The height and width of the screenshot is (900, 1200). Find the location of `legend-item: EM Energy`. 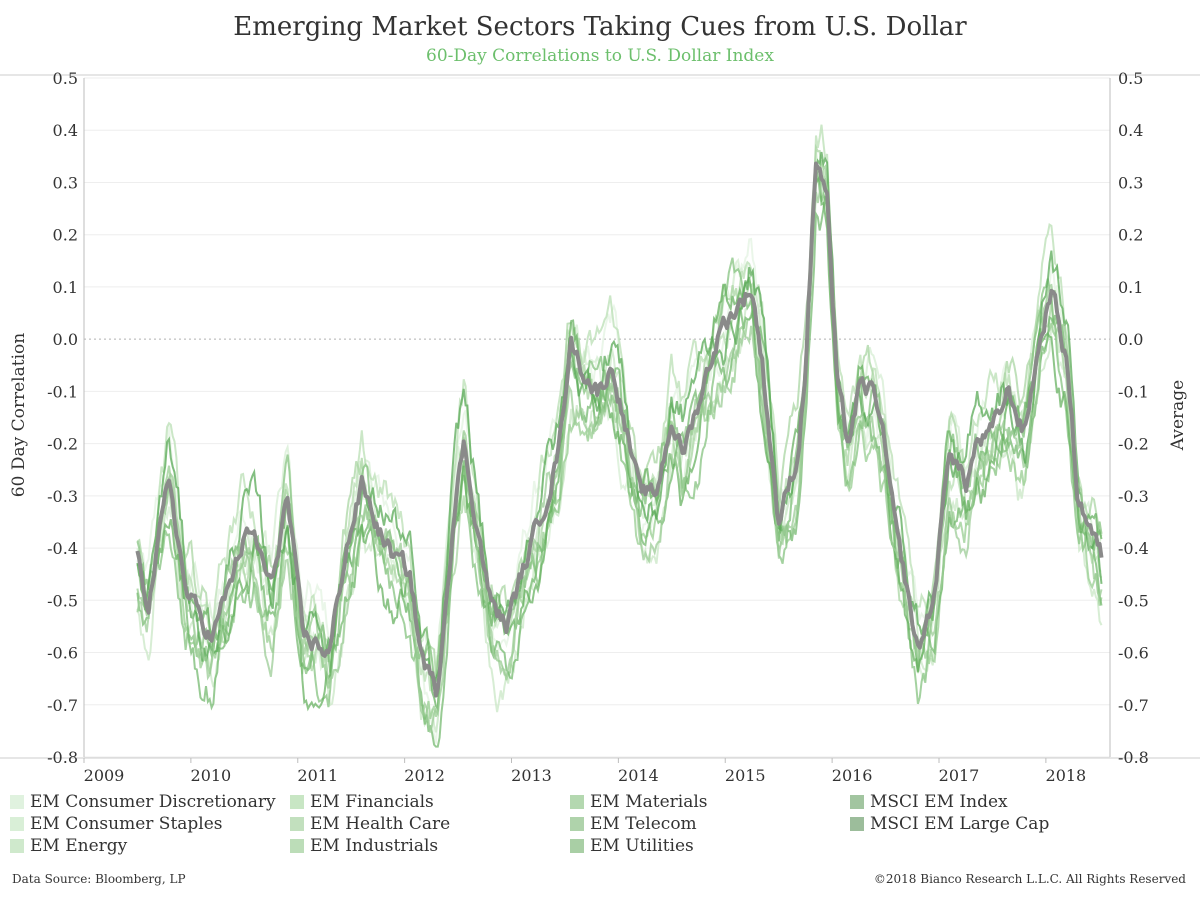

legend-item: EM Energy is located at coordinates (68, 846).